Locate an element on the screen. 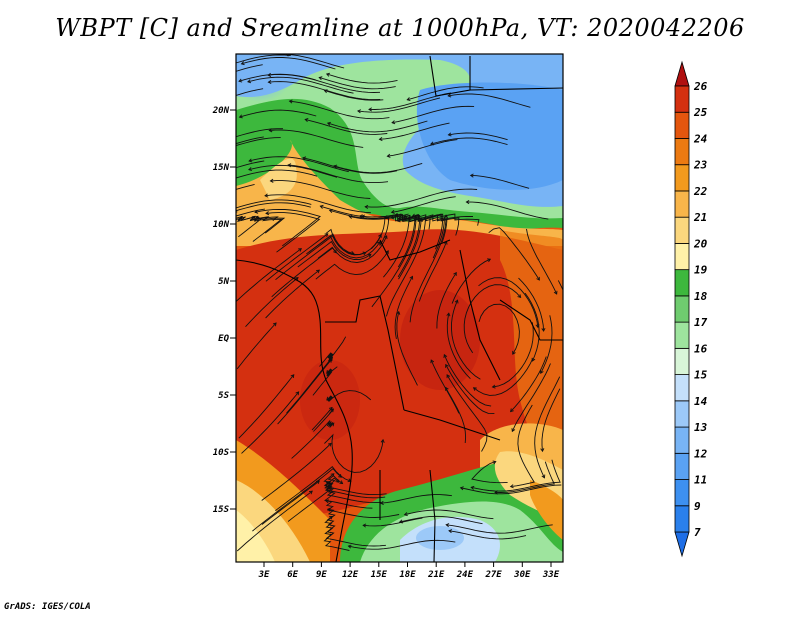  colorbar-label: 26 is located at coordinates (700, 86).